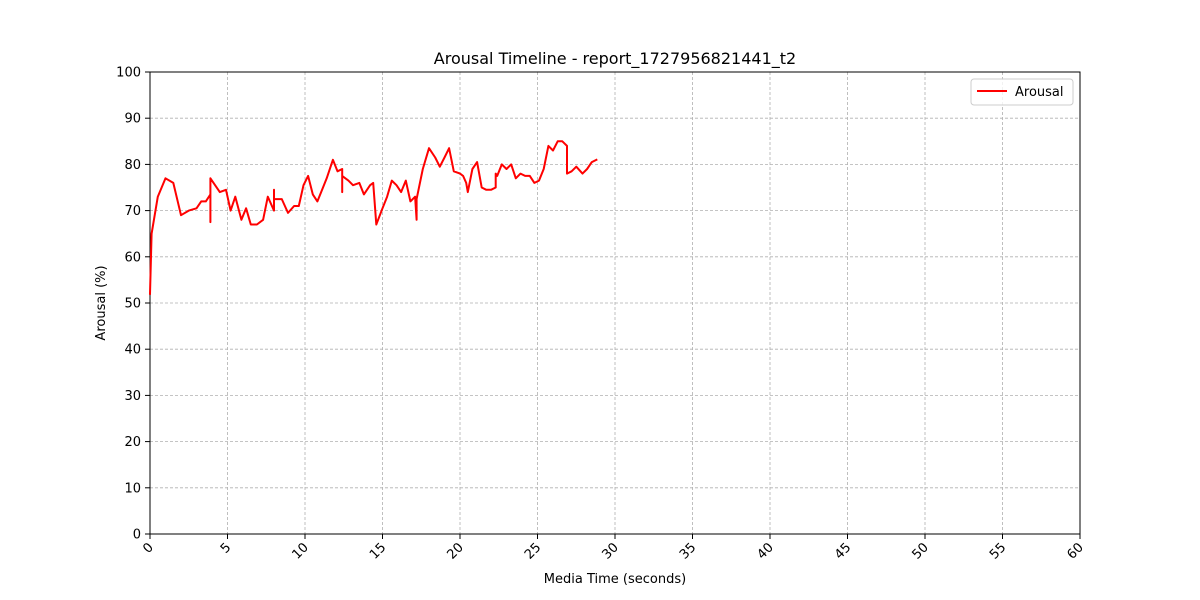 This screenshot has height=600, width=1200. What do you see at coordinates (1039, 92) in the screenshot?
I see `legend-label-arousal: Arousal` at bounding box center [1039, 92].